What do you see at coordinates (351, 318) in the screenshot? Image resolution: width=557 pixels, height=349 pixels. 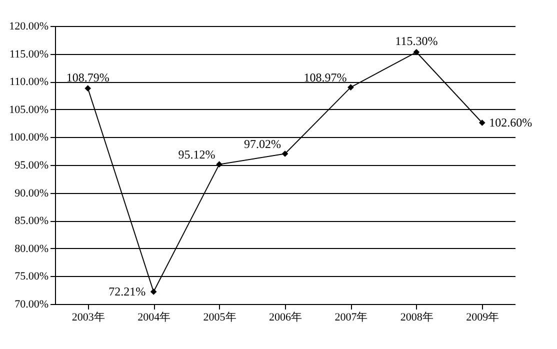 I see `x-tick-label: 2007年` at bounding box center [351, 318].